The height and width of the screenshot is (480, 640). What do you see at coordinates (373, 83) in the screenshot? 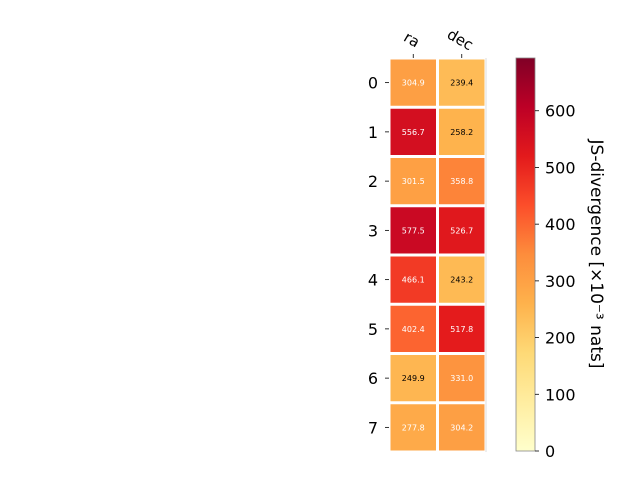
I see `row-label-0: 0` at bounding box center [373, 83].